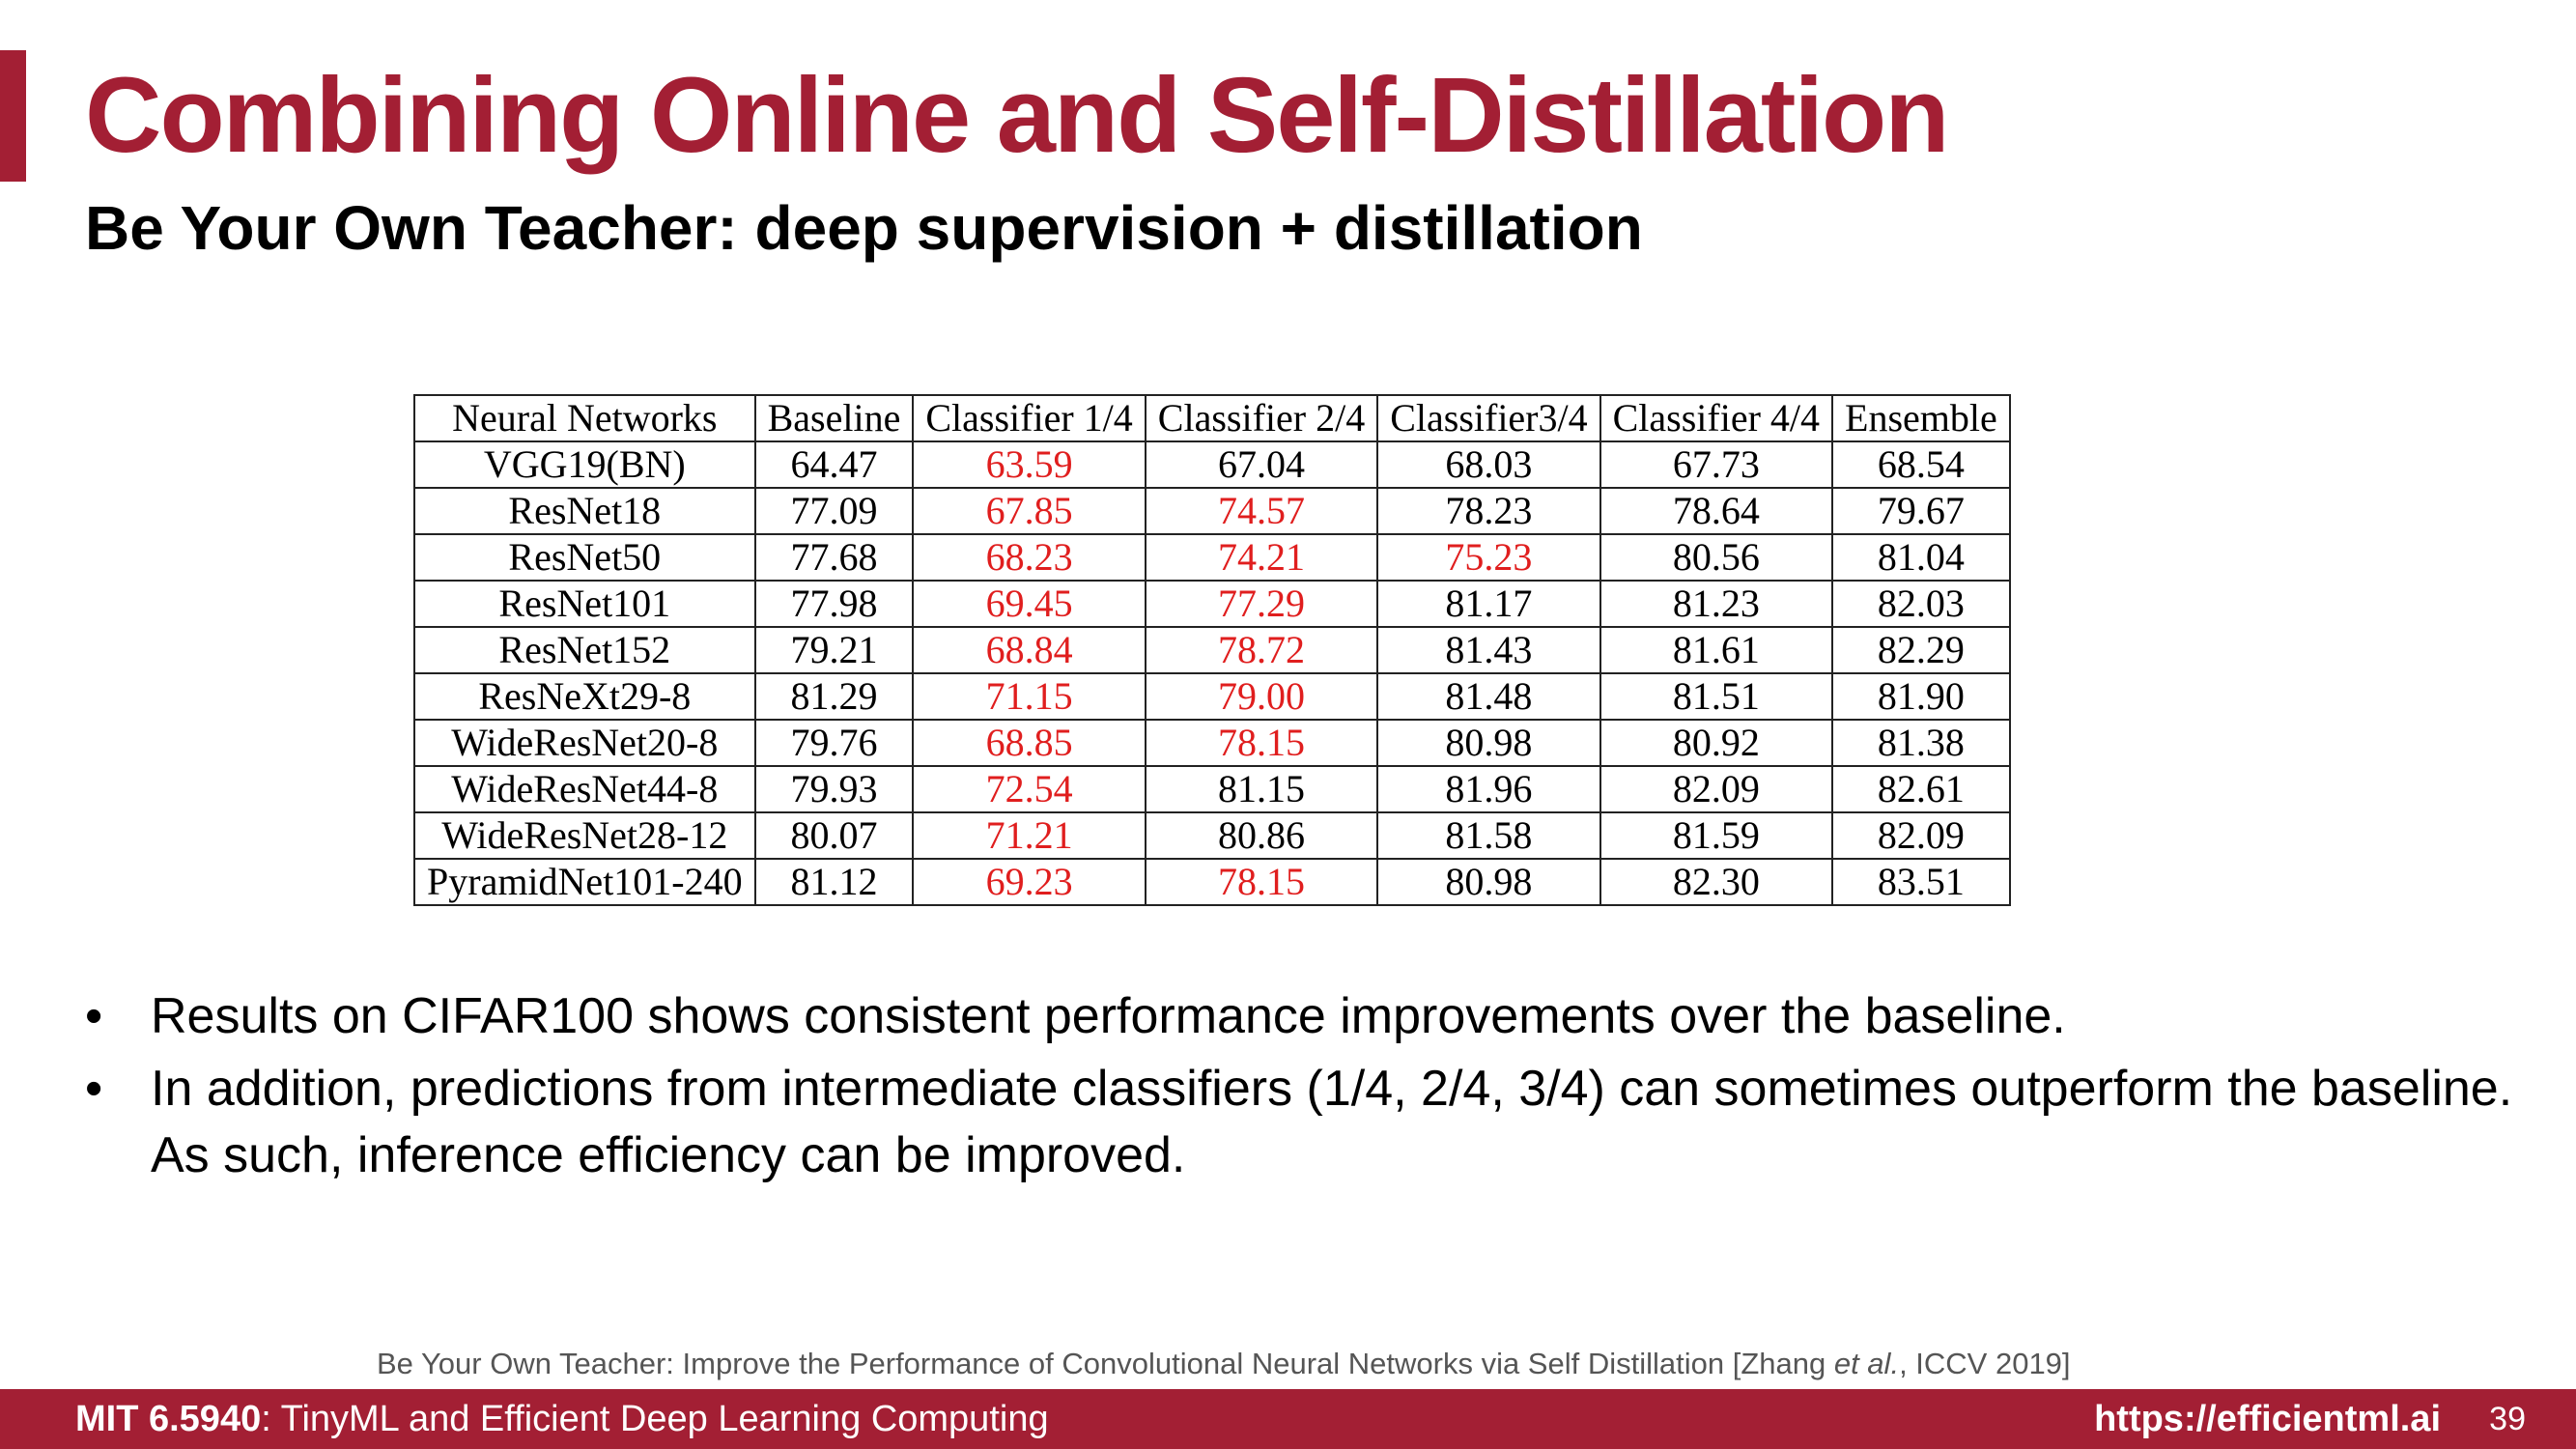 This screenshot has width=2576, height=1449. Describe the element at coordinates (1716, 464) in the screenshot. I see `table-cell: 67.73` at that location.